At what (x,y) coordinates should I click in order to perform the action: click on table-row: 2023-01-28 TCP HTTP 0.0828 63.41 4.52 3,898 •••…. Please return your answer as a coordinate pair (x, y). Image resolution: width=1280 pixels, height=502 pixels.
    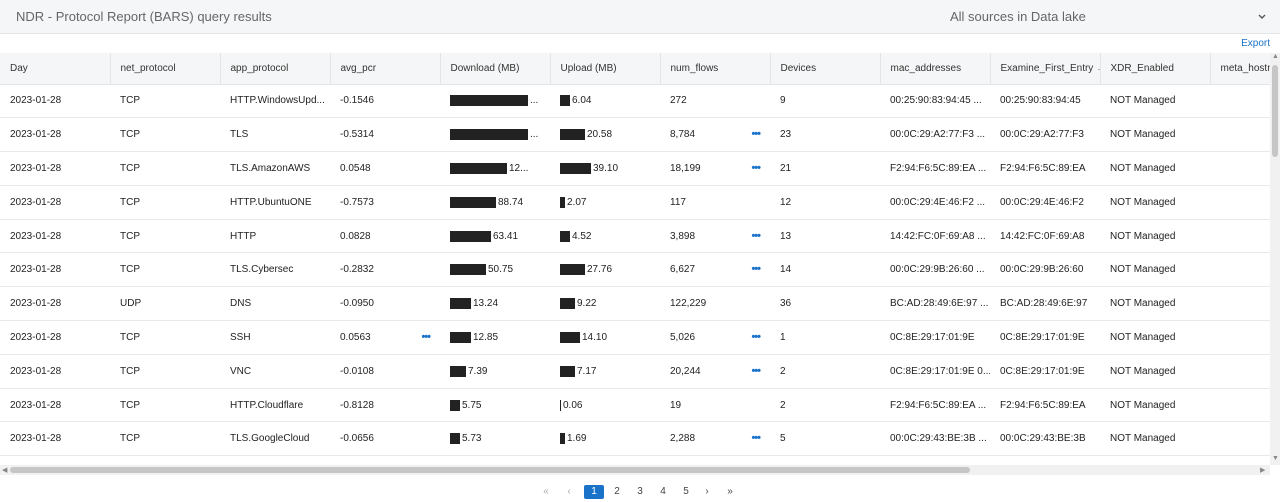
    Looking at the image, I should click on (635, 236).